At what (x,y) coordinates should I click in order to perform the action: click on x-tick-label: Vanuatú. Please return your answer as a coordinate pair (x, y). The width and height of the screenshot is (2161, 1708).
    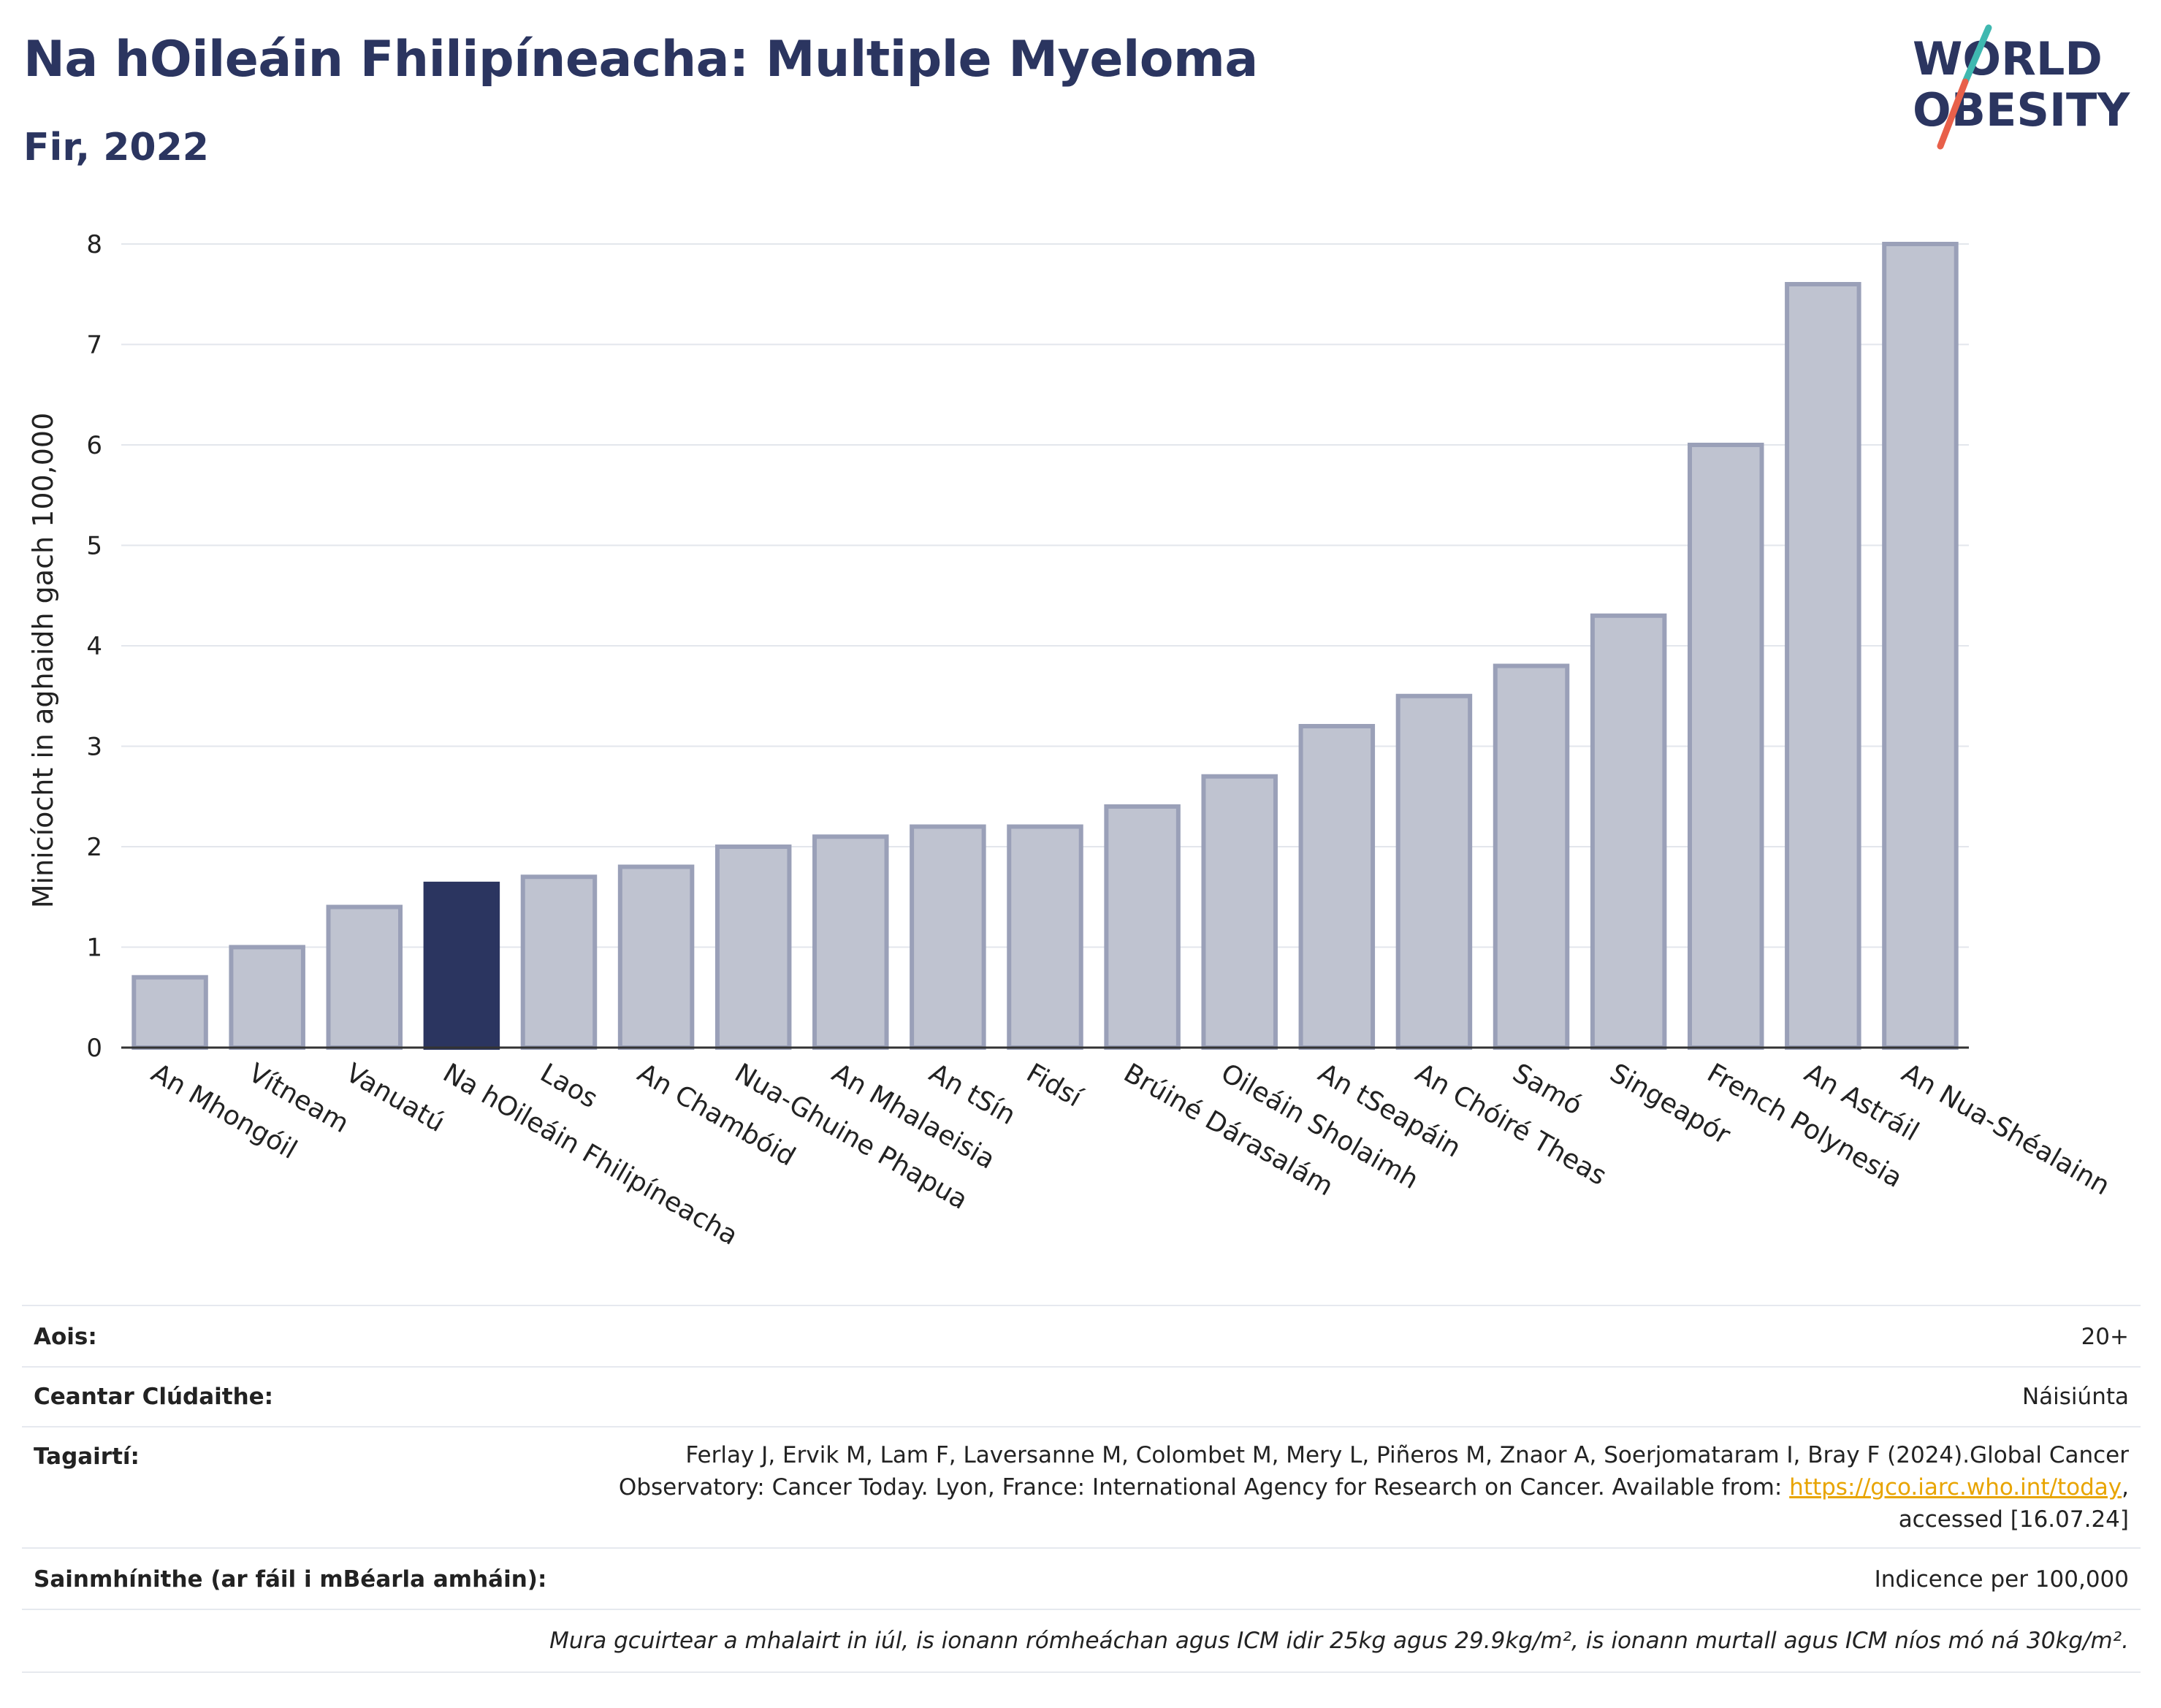
    Looking at the image, I should click on (395, 1098).